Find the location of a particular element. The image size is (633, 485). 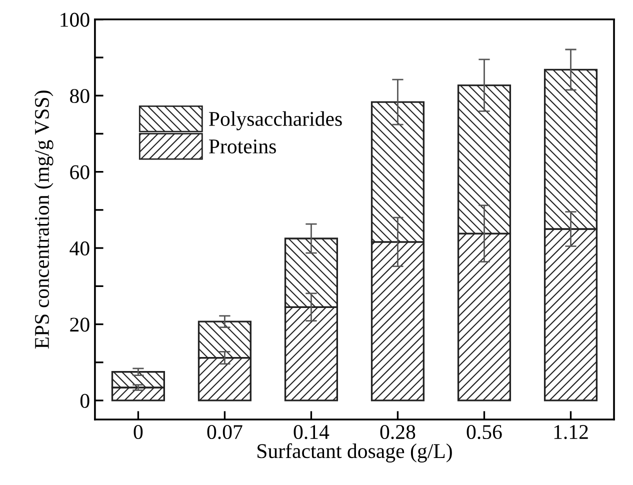

x-tick-label: 0.07 is located at coordinates (224, 432).